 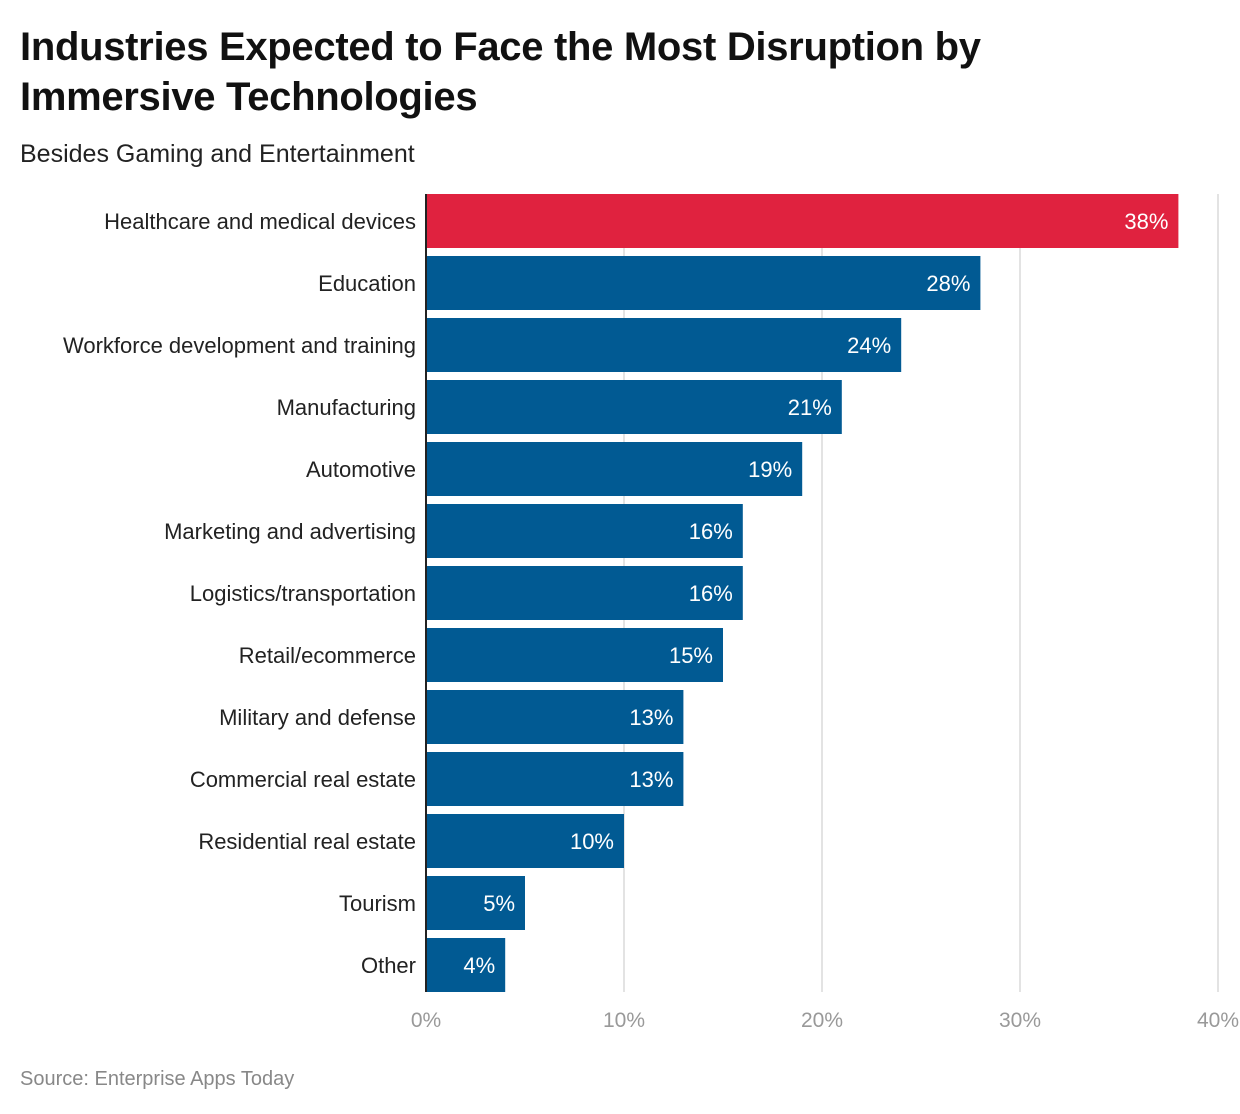 What do you see at coordinates (810, 407) in the screenshot?
I see `data-label: 21%` at bounding box center [810, 407].